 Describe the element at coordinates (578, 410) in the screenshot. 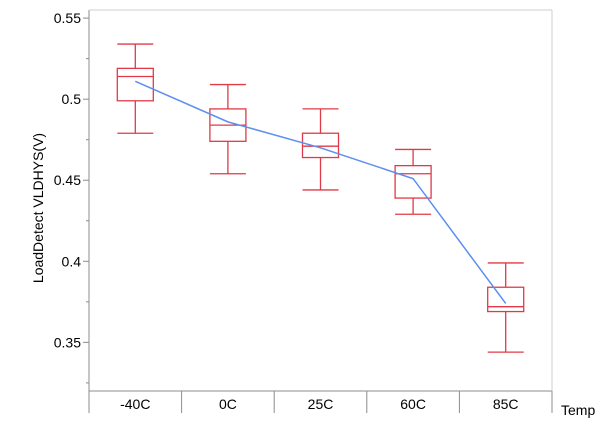

I see `x-axis-title: Temp` at that location.